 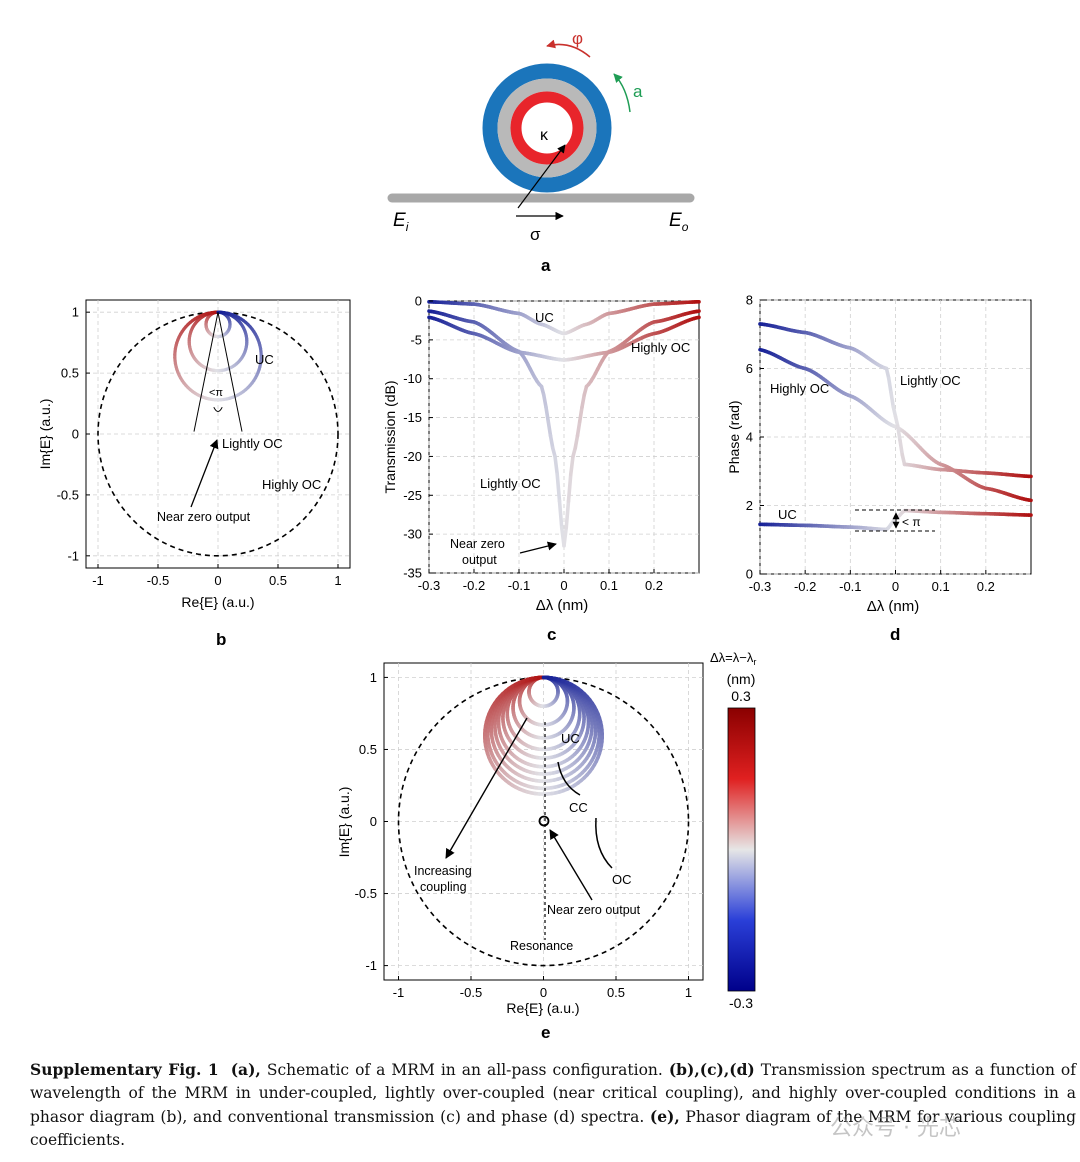 I want to click on panel-c-xtick-label-4: 0.1, so click(x=609, y=585).